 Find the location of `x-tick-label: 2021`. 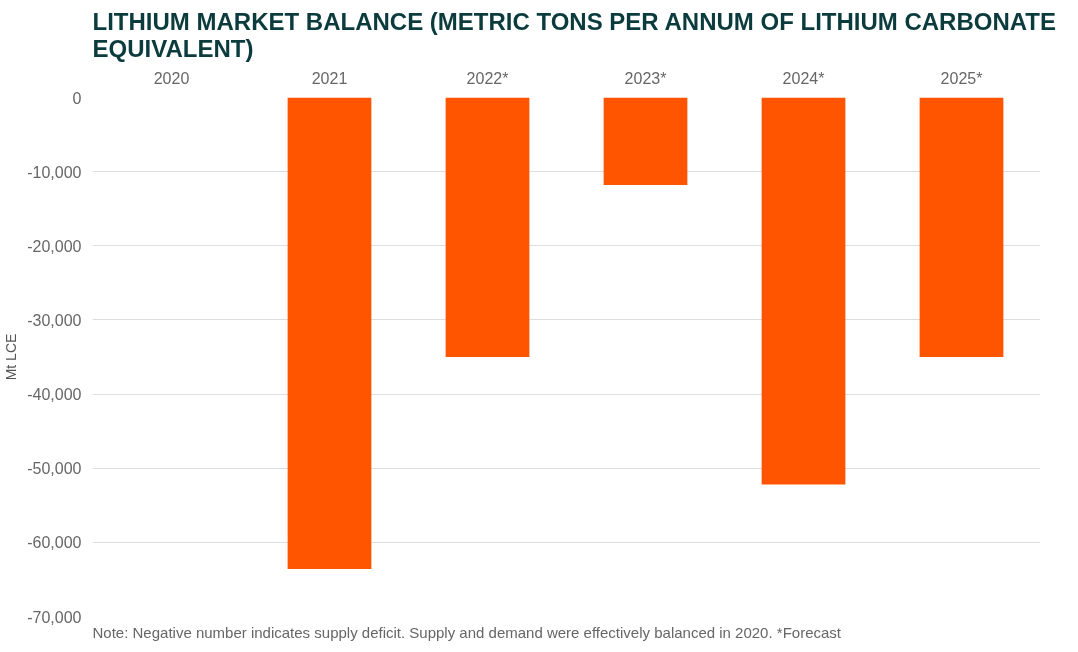

x-tick-label: 2021 is located at coordinates (329, 78).